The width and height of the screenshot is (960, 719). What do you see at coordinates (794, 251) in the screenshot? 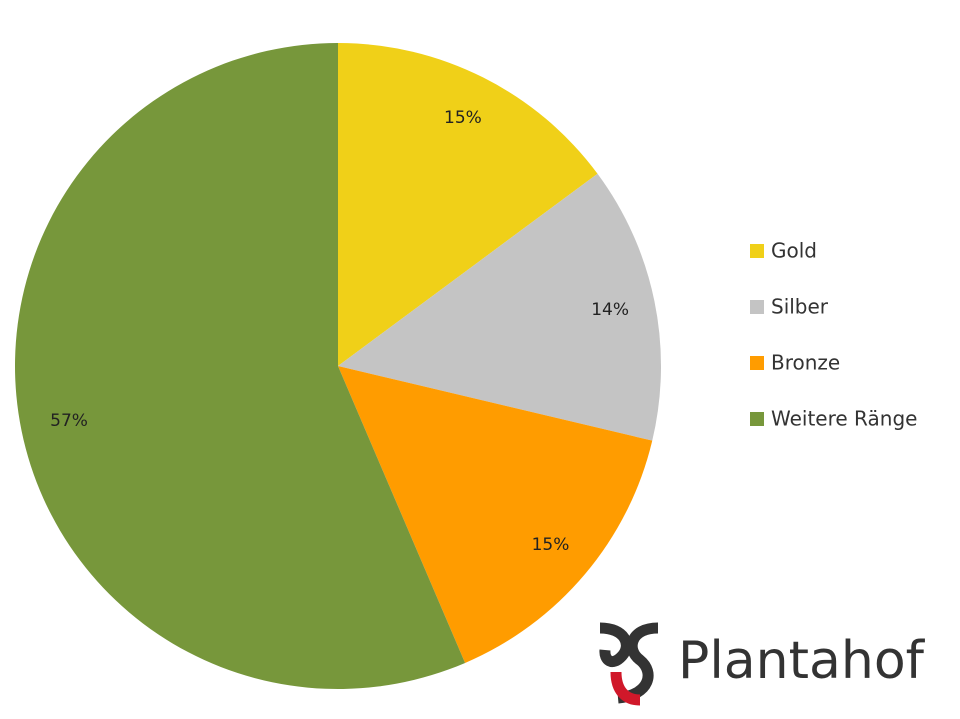
I see `legend-label: Gold` at bounding box center [794, 251].